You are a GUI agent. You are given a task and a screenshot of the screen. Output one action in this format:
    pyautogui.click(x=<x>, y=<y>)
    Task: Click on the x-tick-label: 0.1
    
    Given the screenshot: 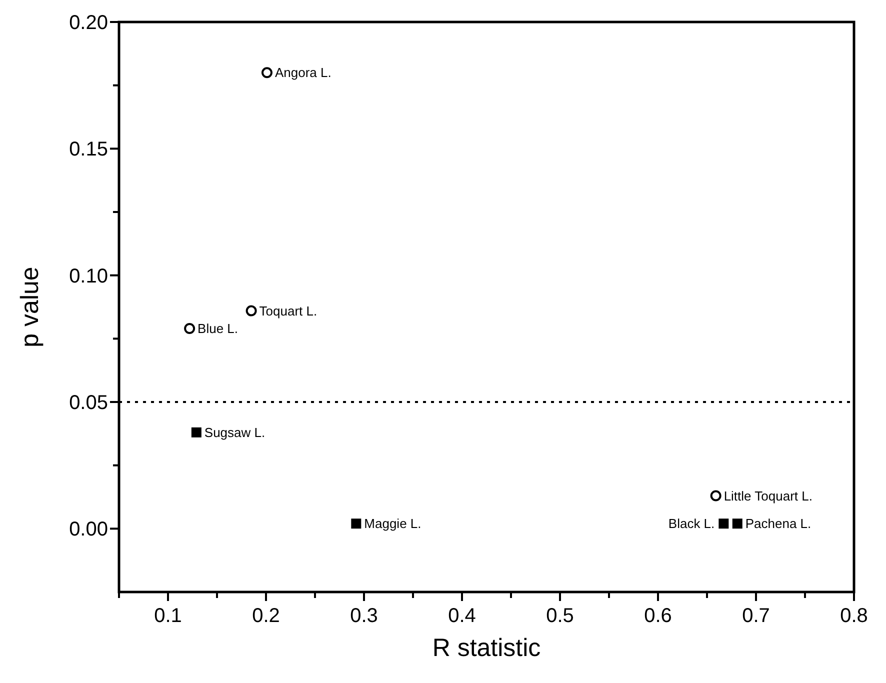 What is the action you would take?
    pyautogui.click(x=168, y=616)
    